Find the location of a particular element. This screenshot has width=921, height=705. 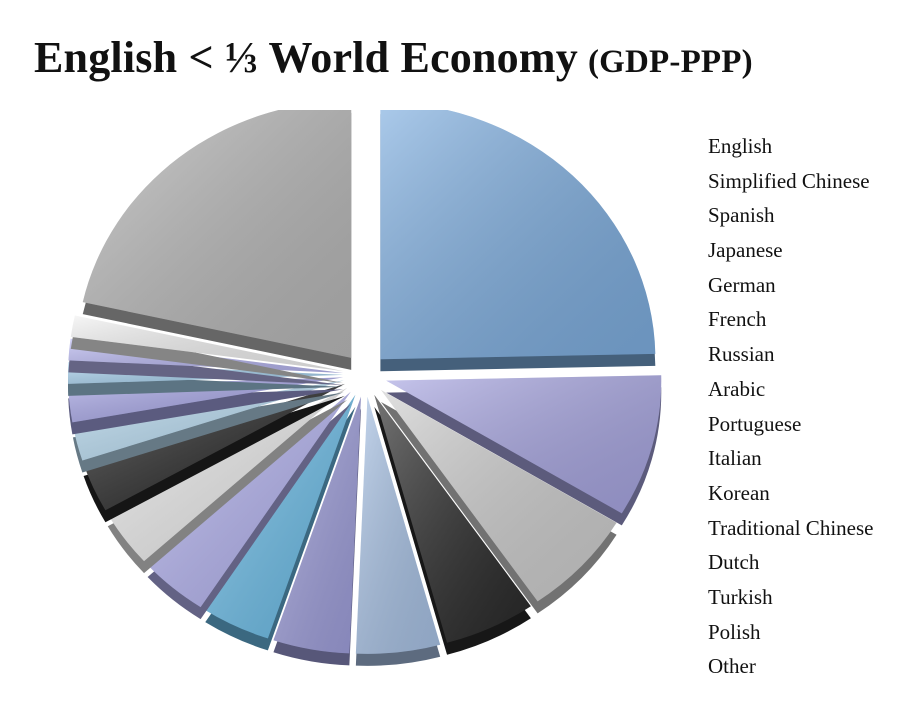

pie-slice-spanish-shading is located at coordinates (499, 496).